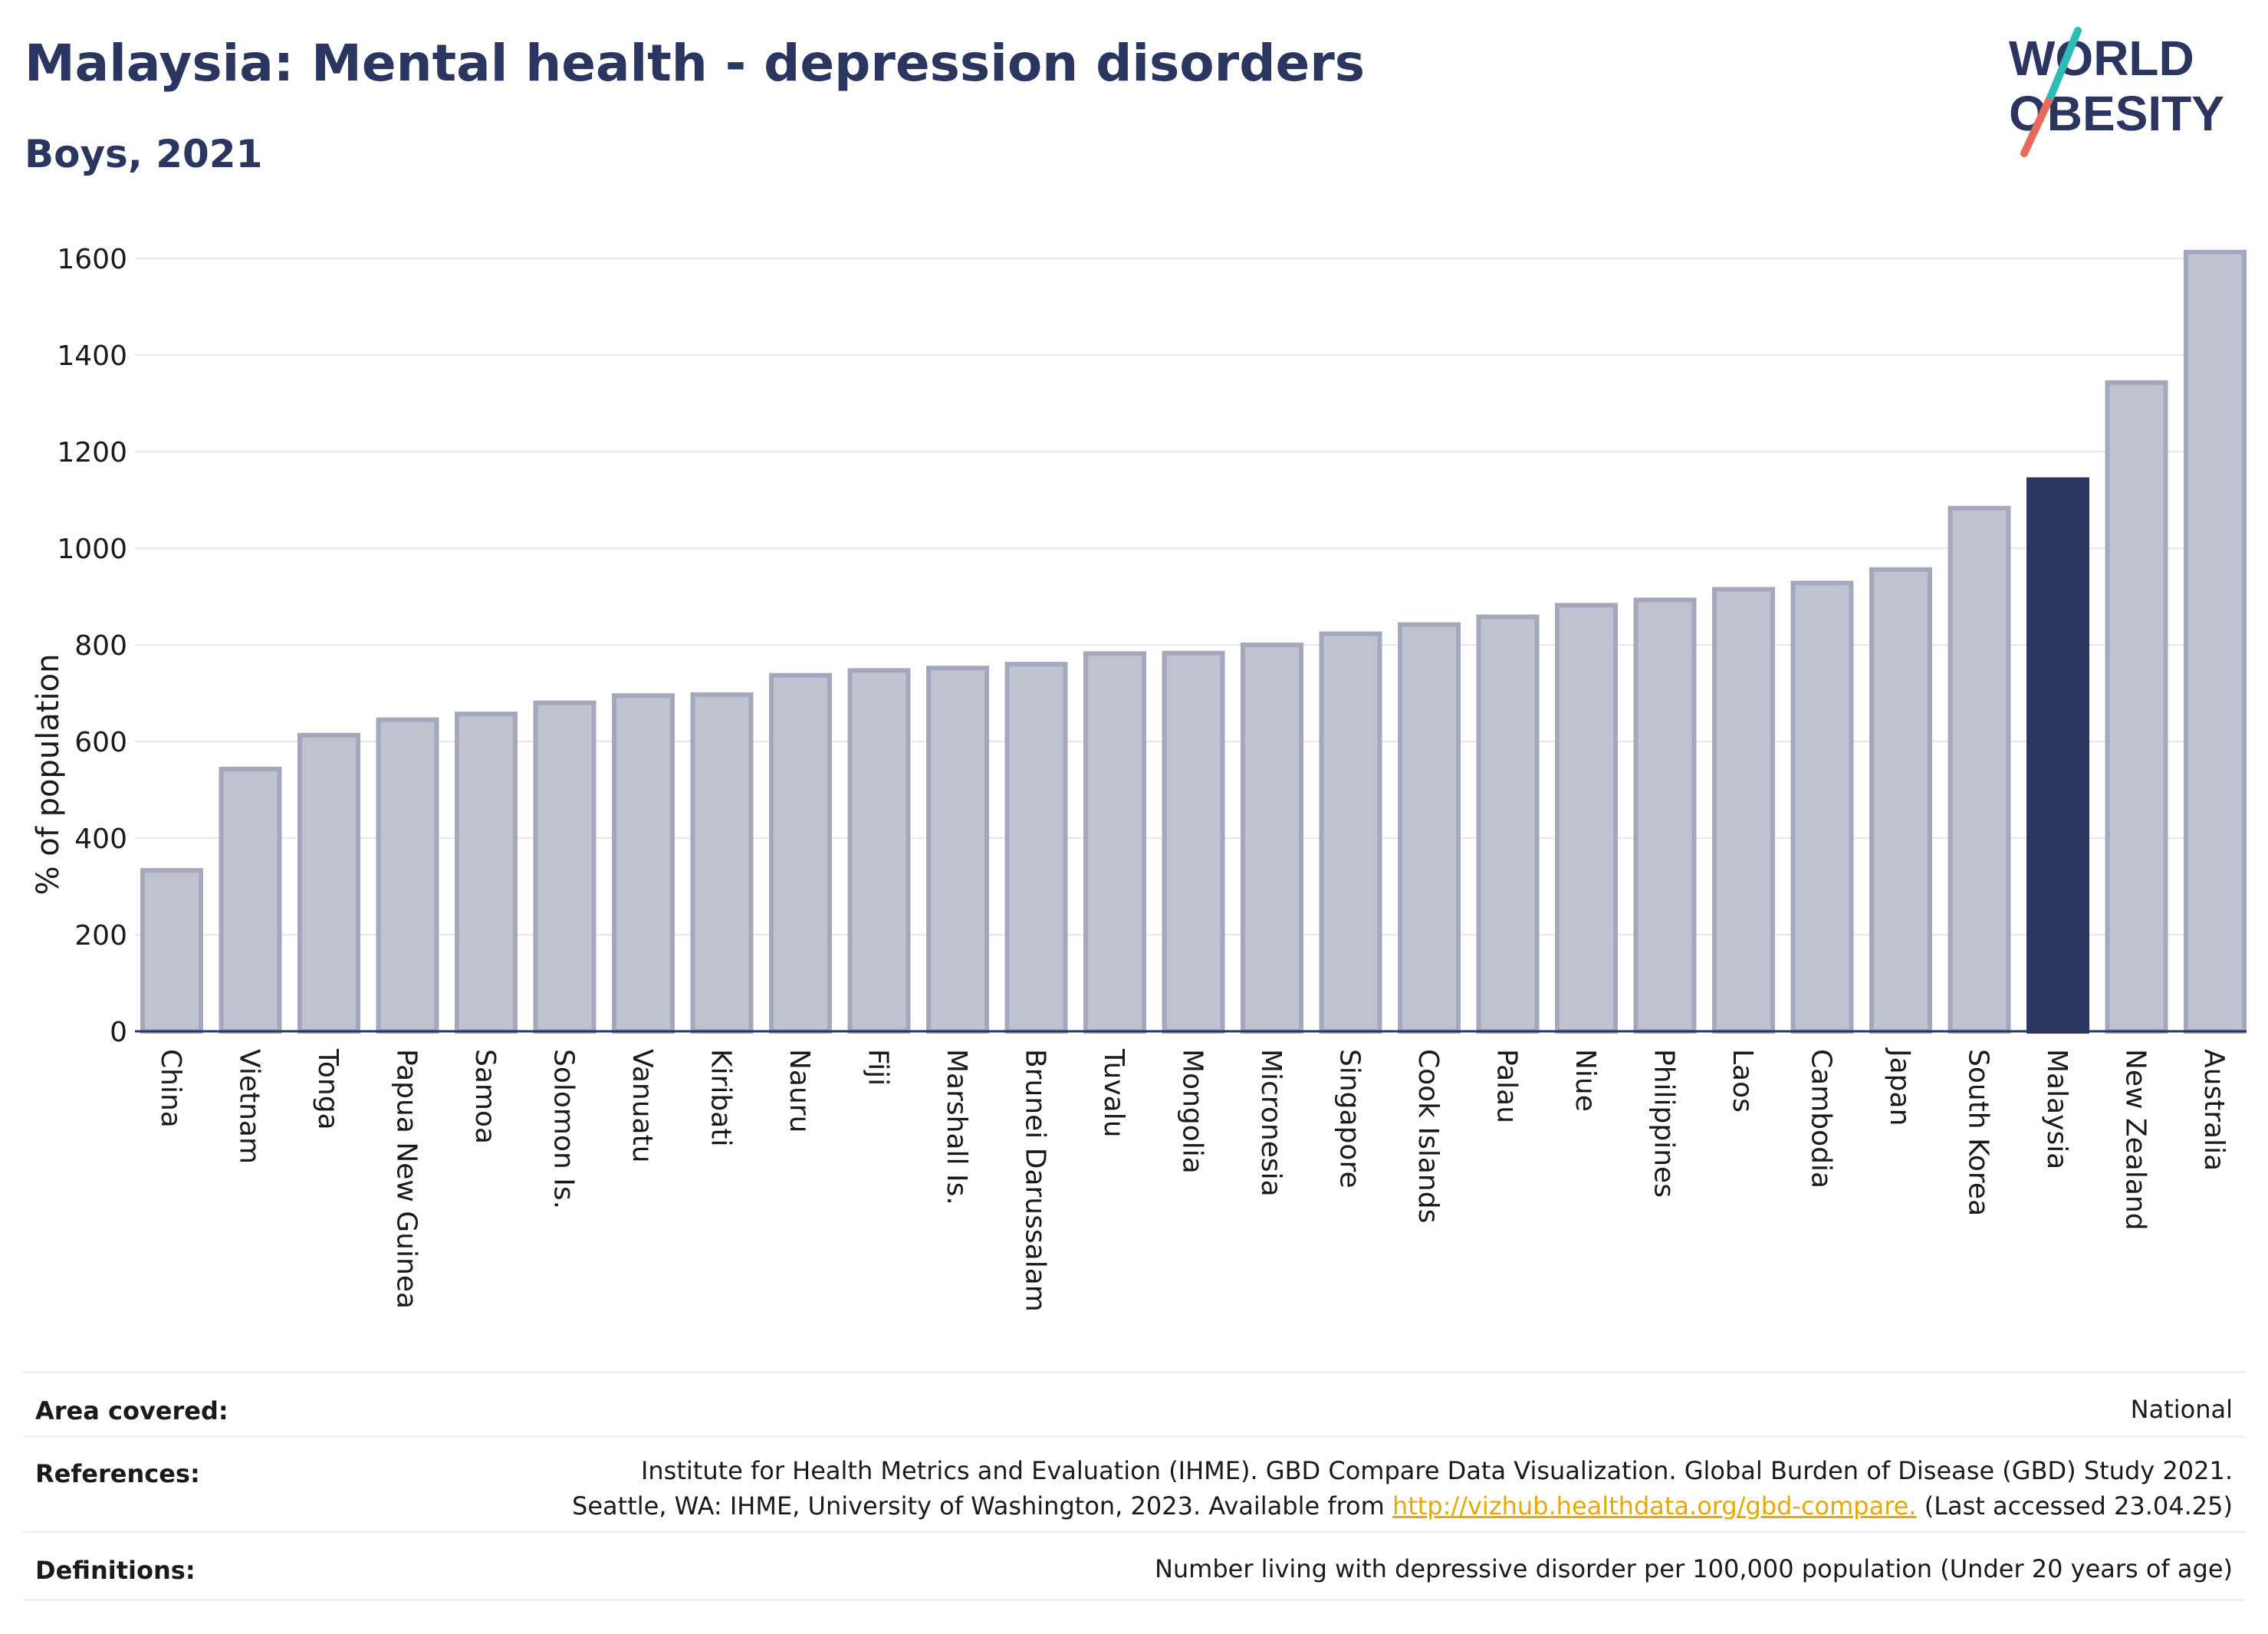  I want to click on x-tick-label: Tonga, so click(327, 1089).